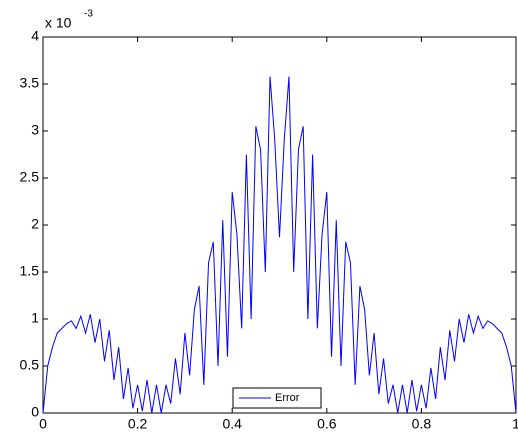 This screenshot has height=435, width=518. I want to click on y-scale-label: x 10, so click(58, 23).